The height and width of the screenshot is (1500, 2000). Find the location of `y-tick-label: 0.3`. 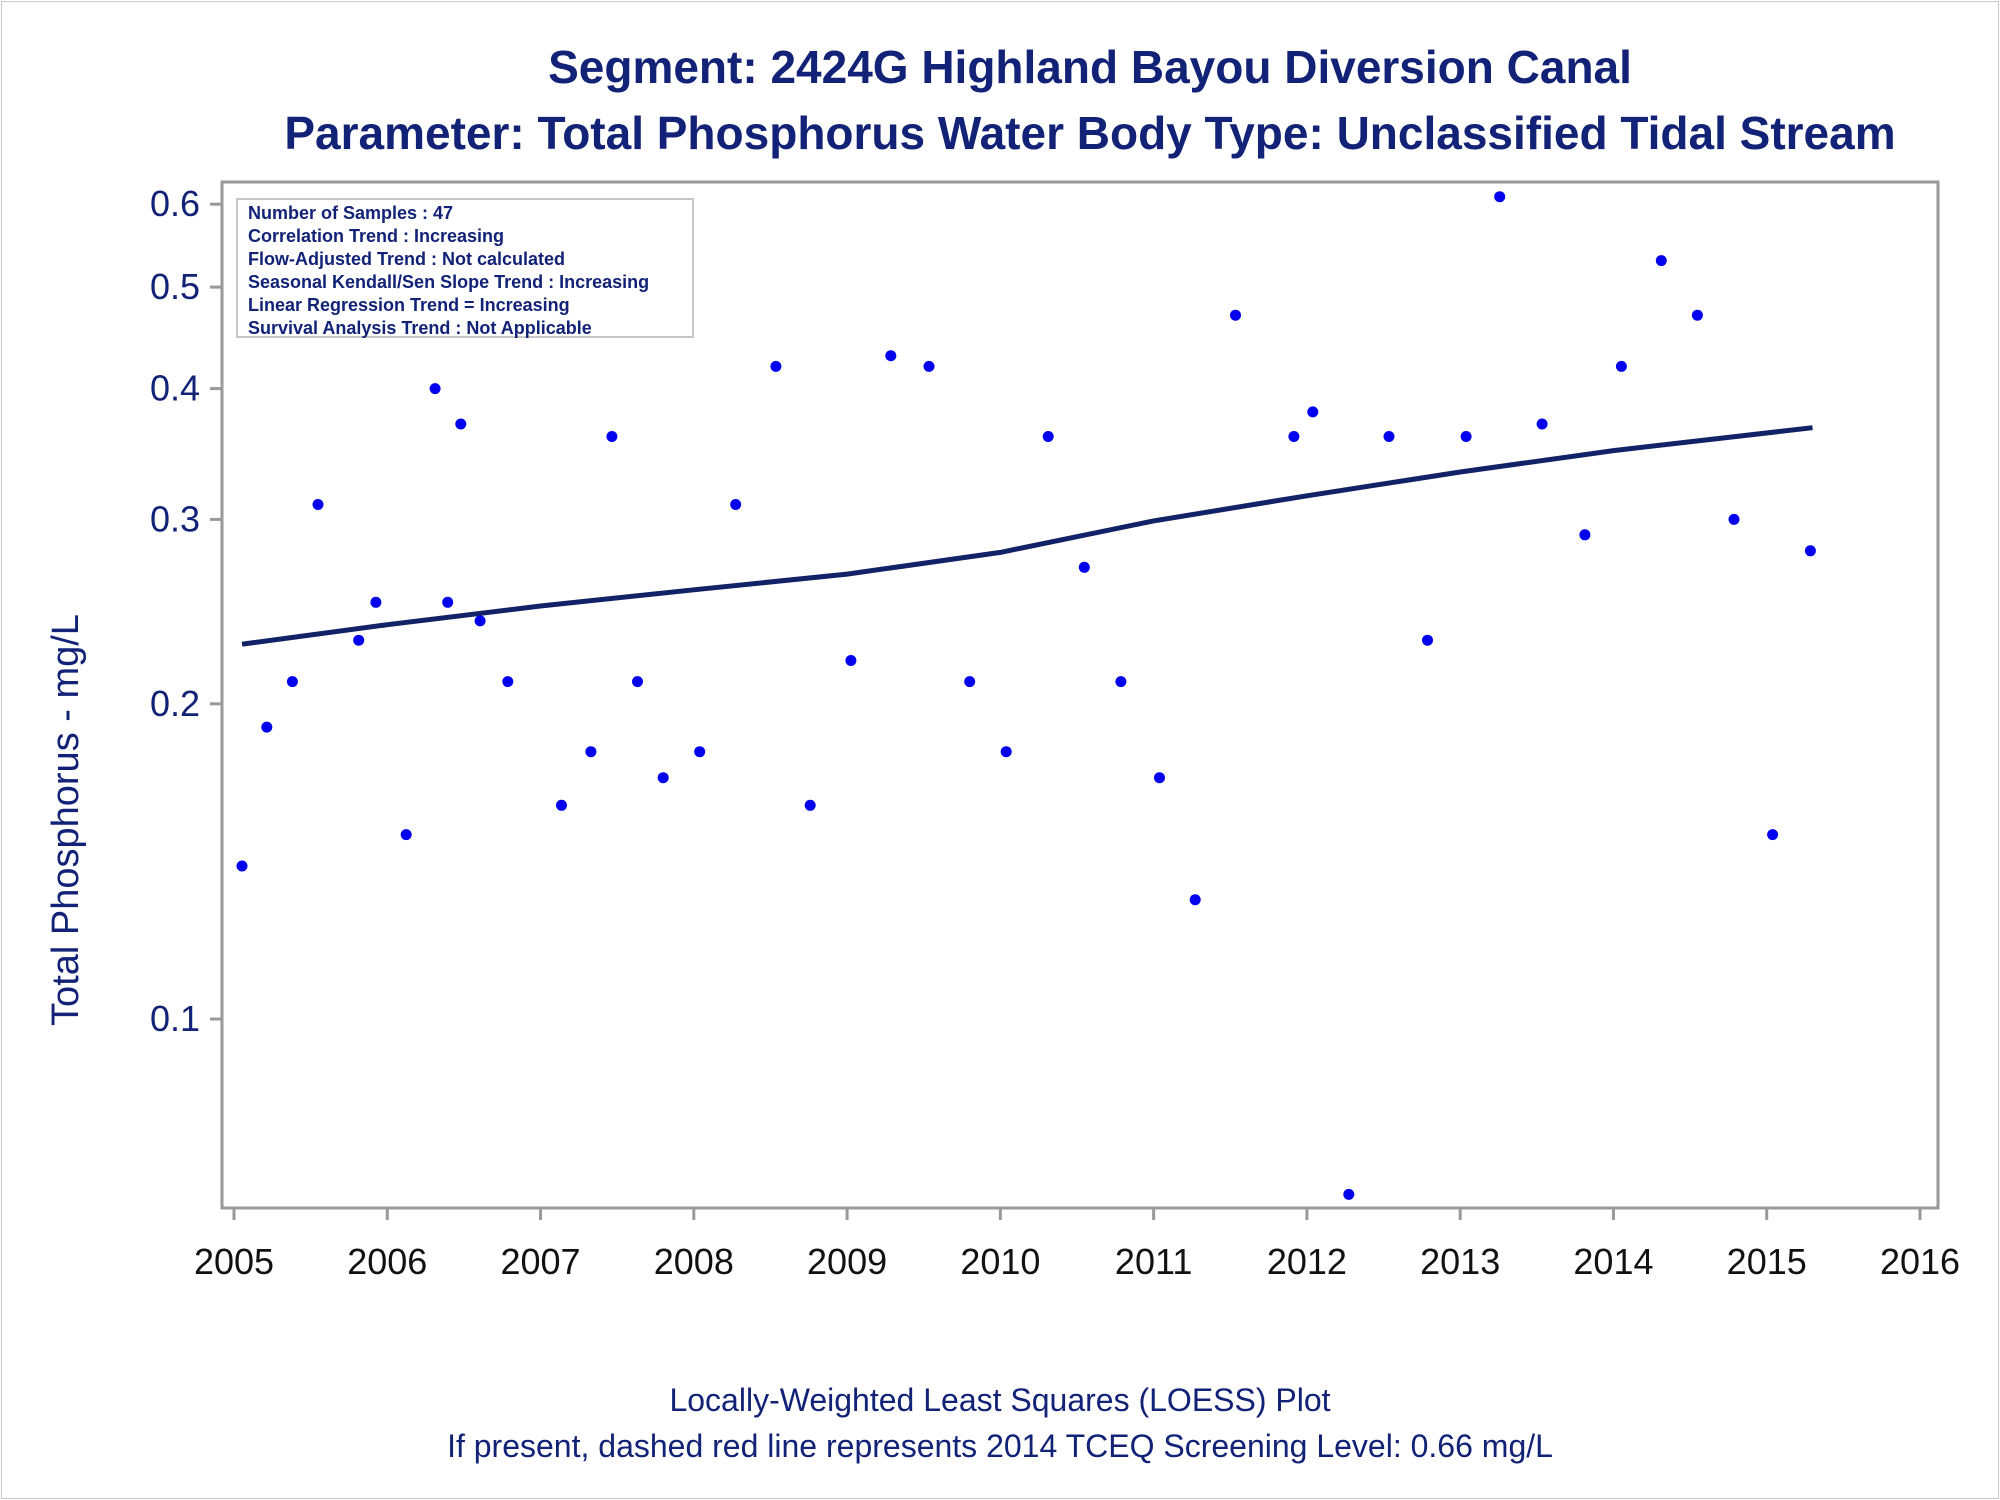

y-tick-label: 0.3 is located at coordinates (175, 518).